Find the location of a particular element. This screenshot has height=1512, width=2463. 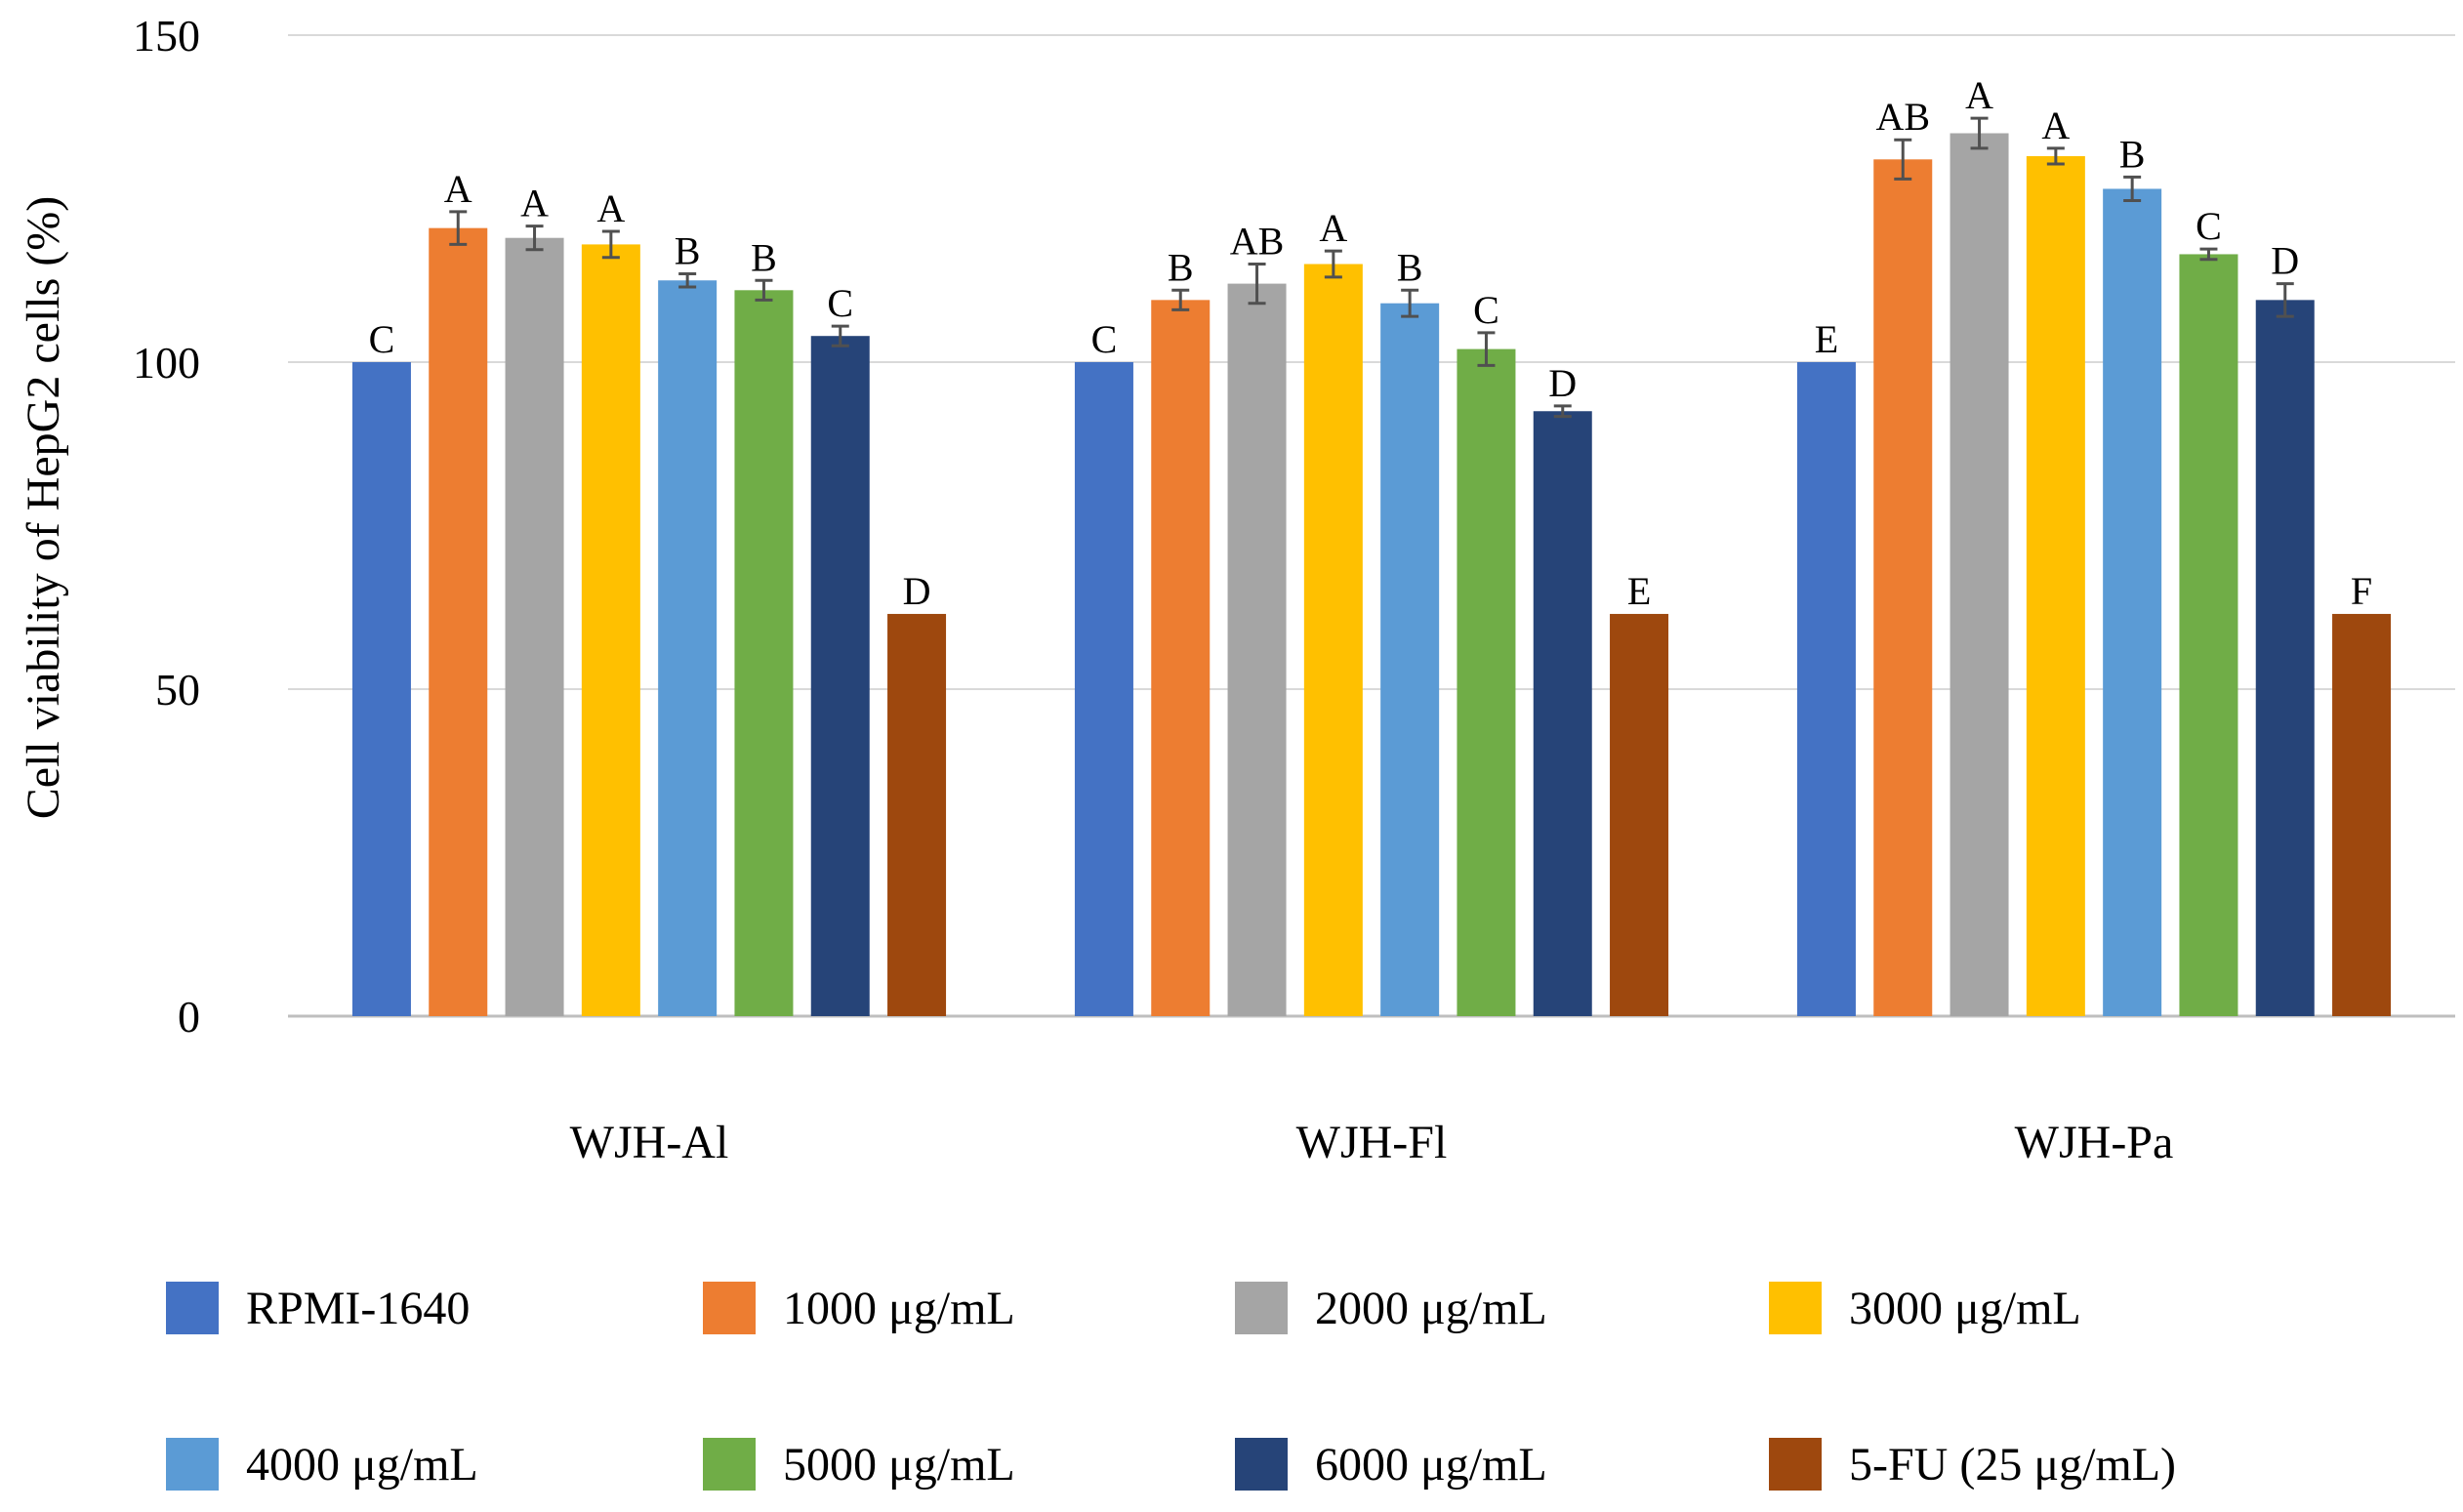

category-label: WJH-Fl is located at coordinates (1372, 1143).